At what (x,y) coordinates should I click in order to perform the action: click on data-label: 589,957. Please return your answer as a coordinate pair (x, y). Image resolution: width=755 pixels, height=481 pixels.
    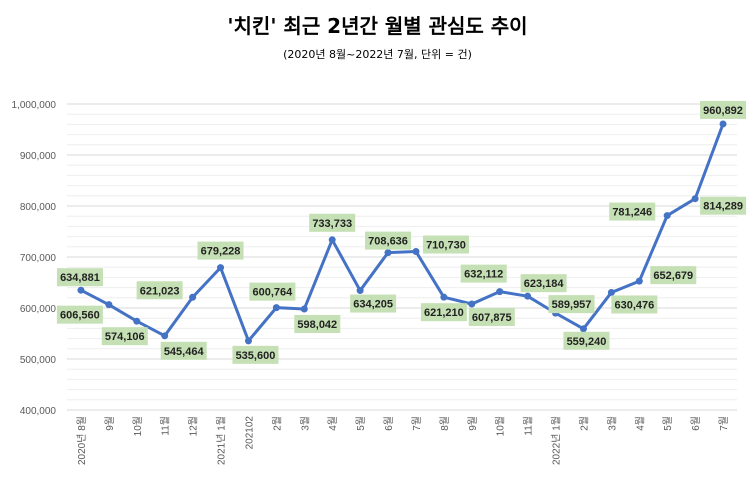
    Looking at the image, I should click on (572, 305).